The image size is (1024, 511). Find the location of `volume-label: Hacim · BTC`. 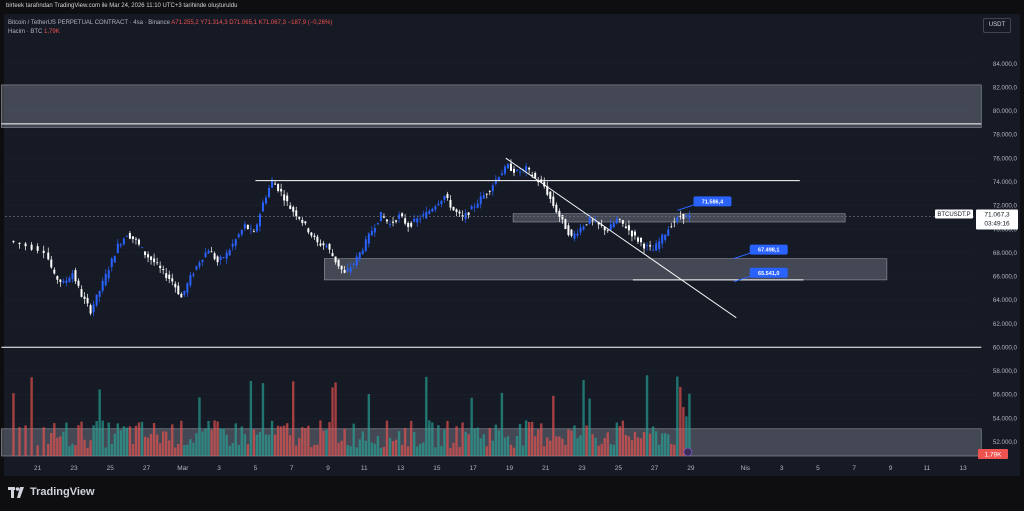

volume-label: Hacim · BTC is located at coordinates (25, 32).